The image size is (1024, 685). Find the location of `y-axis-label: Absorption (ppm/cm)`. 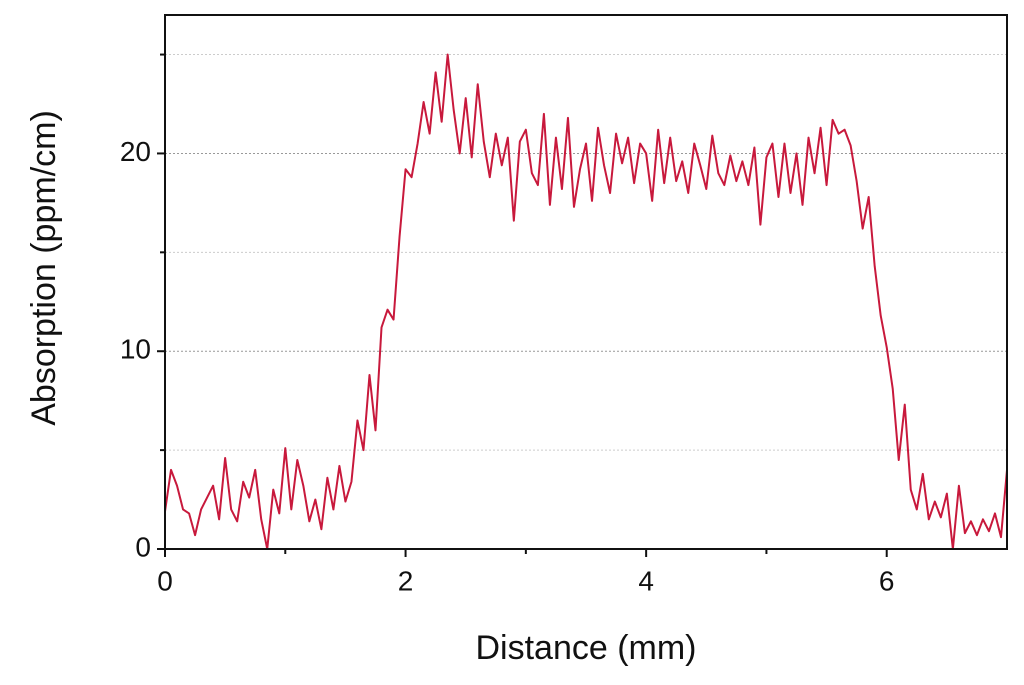

y-axis-label: Absorption (ppm/cm) is located at coordinates (44, 268).